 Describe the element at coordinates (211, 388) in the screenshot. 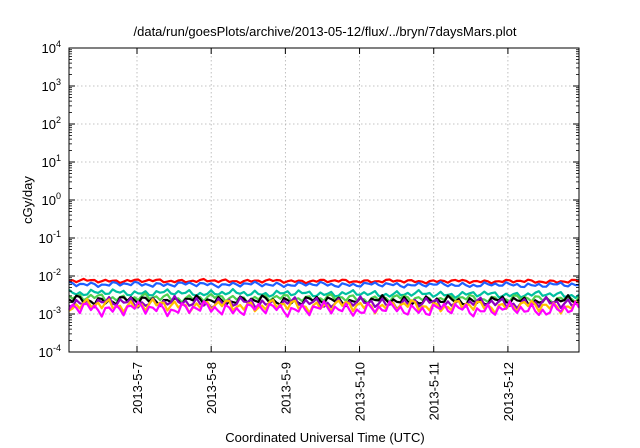

I see `x-tick-label: 2013-5-8` at that location.